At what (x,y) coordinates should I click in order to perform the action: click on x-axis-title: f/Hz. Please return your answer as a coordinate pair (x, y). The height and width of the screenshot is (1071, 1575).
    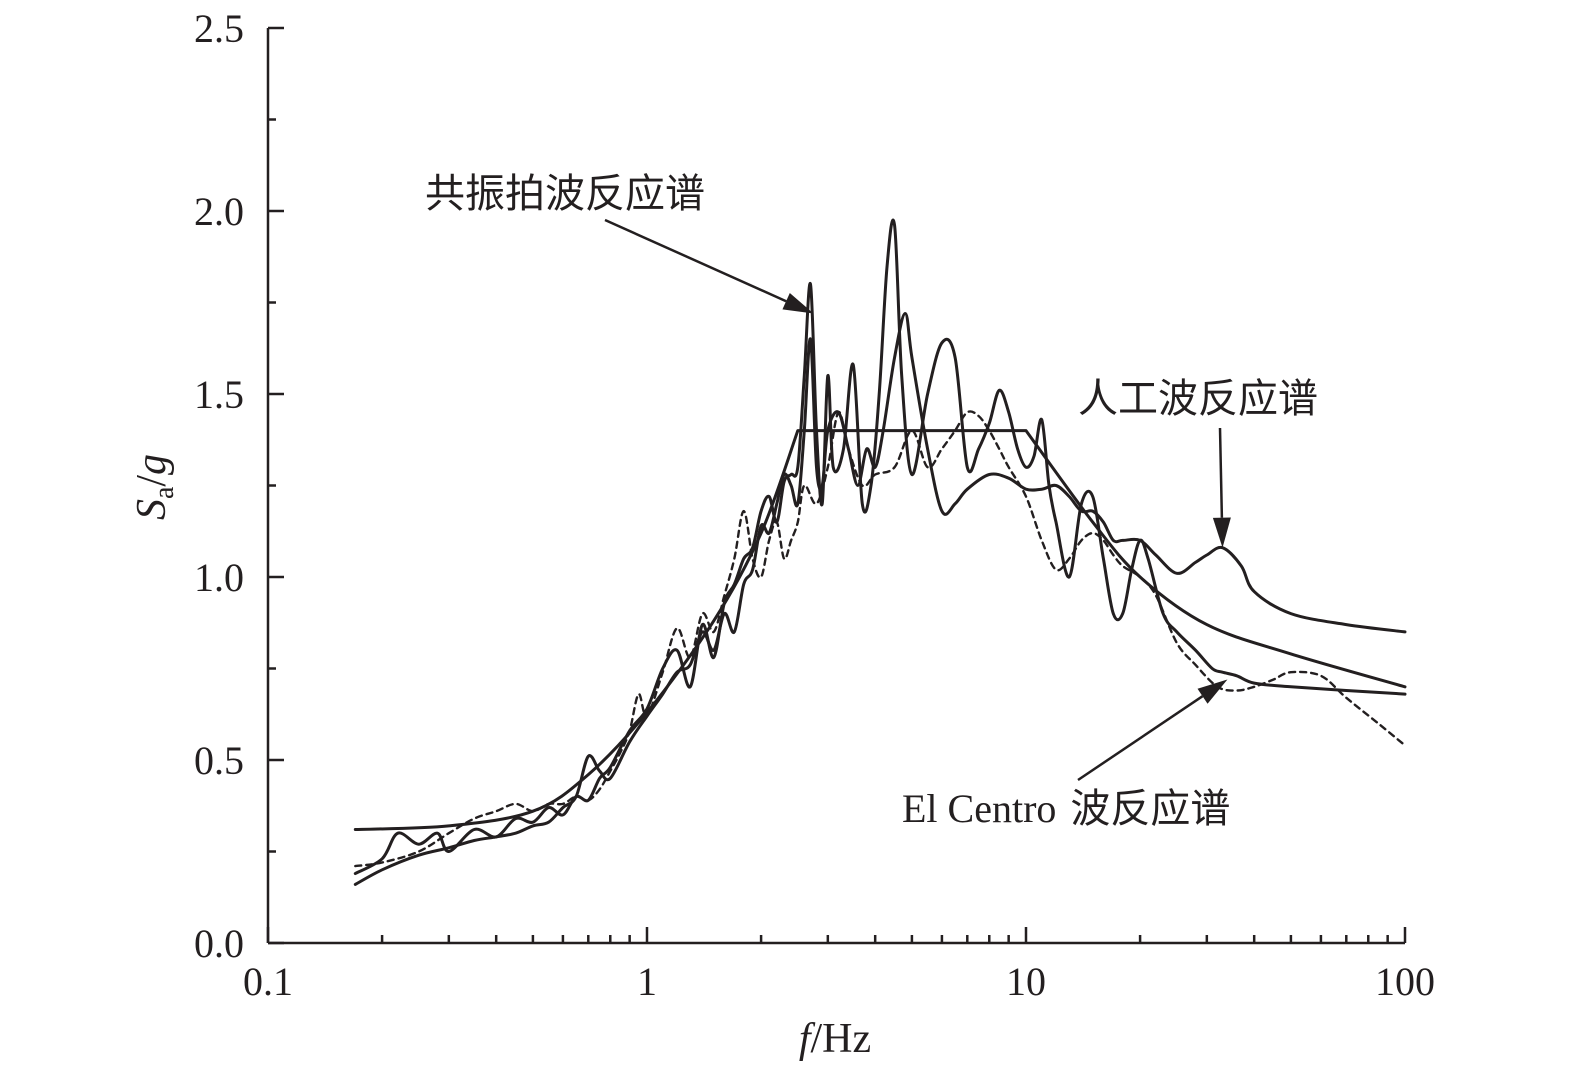
    Looking at the image, I should click on (835, 1039).